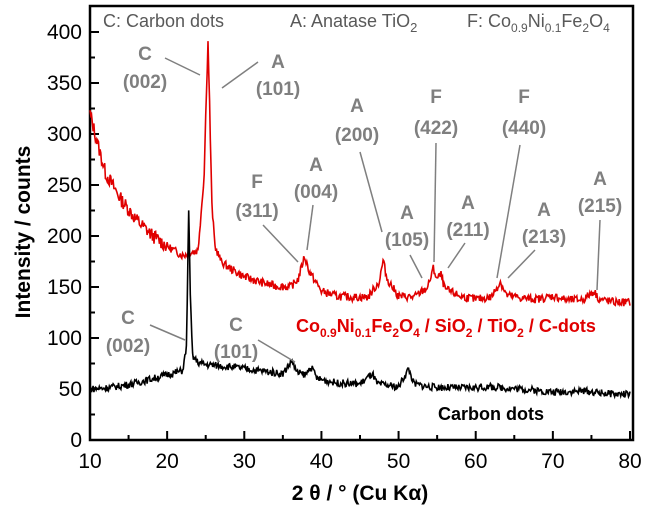 The image size is (645, 514). Describe the element at coordinates (436, 128) in the screenshot. I see `annotation-hkl: (422)` at that location.